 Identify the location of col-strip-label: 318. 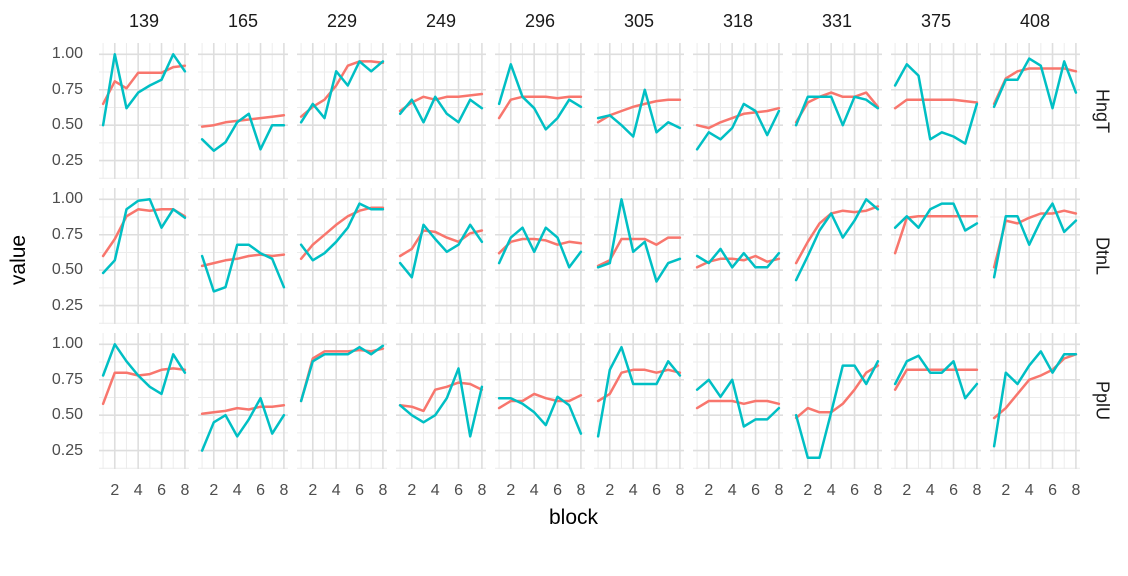
(738, 21).